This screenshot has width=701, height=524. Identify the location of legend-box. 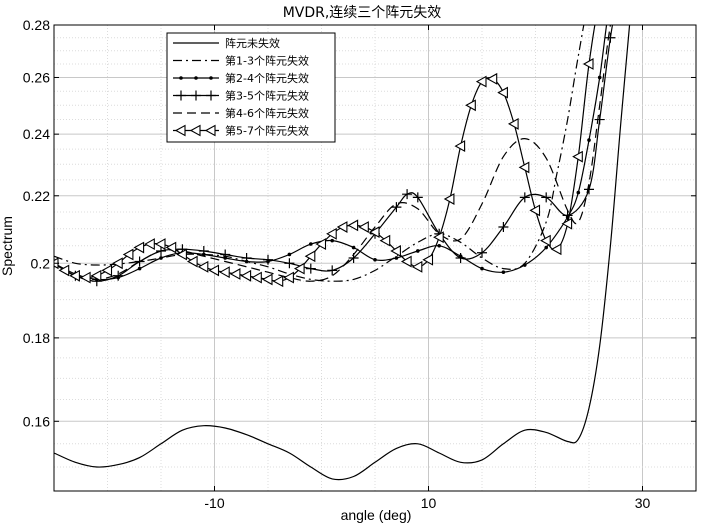
(251, 87).